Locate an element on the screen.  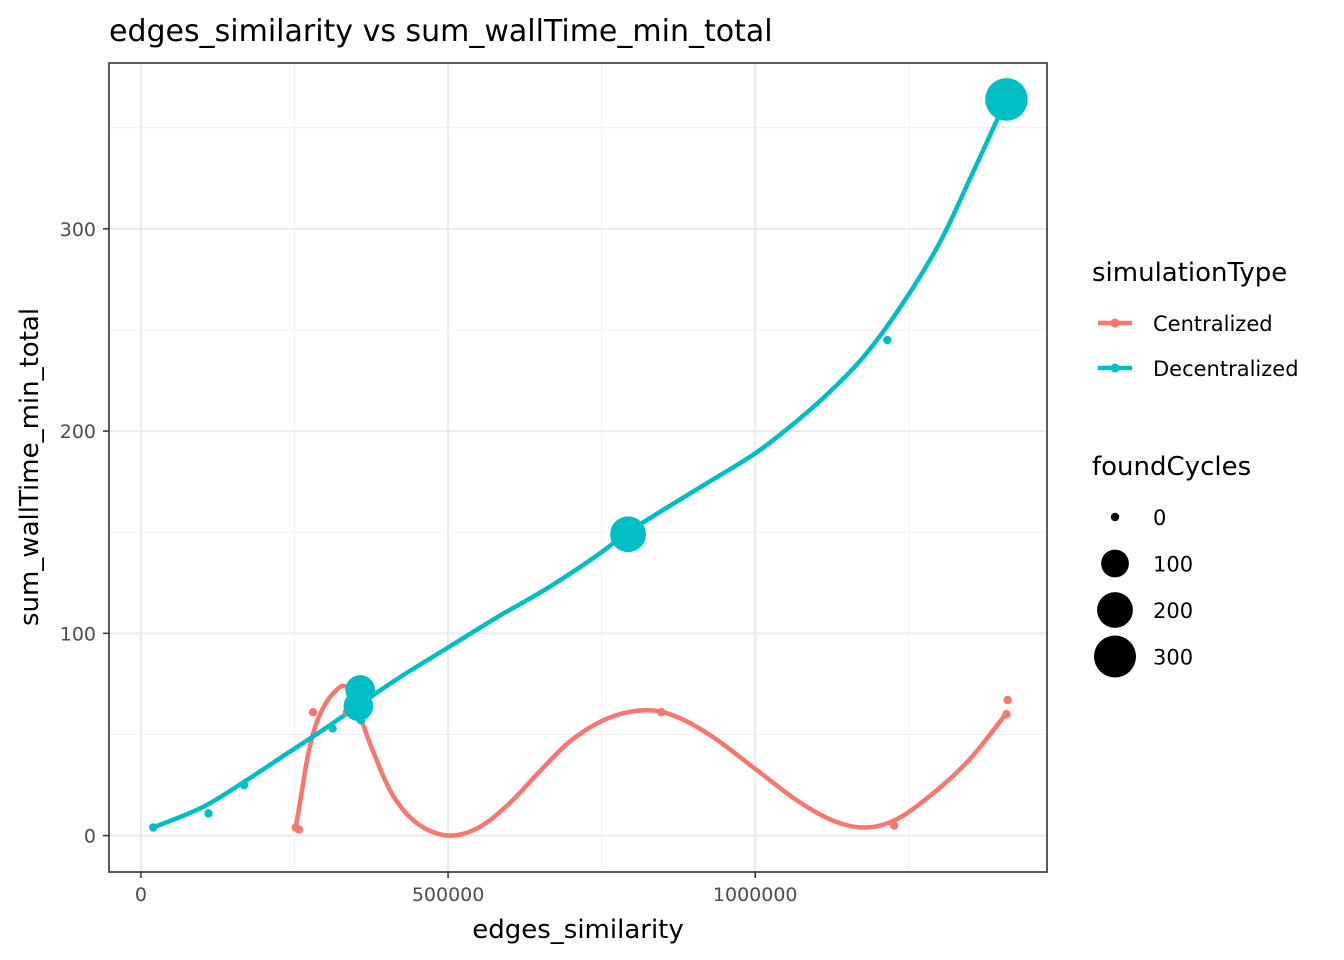
x-tick-label: 1000000 is located at coordinates (755, 895).